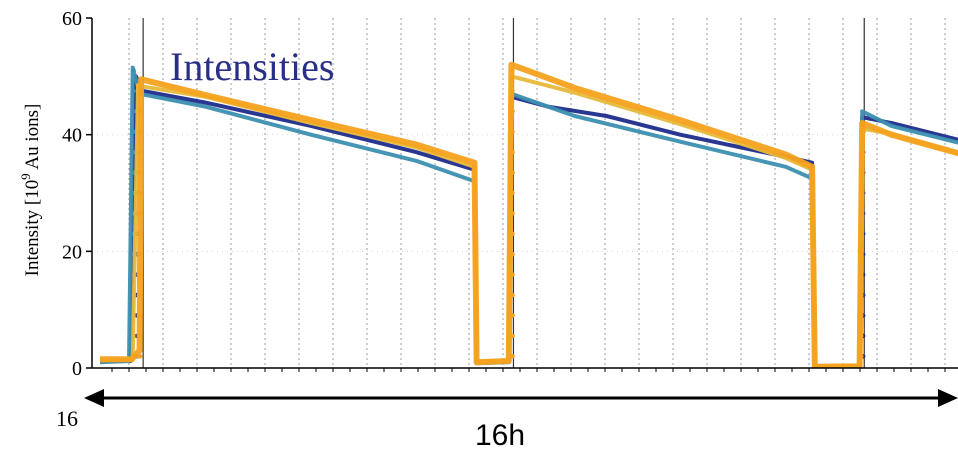  What do you see at coordinates (32, 139) in the screenshot?
I see `y-axis-label-rest: Au ions]` at bounding box center [32, 139].